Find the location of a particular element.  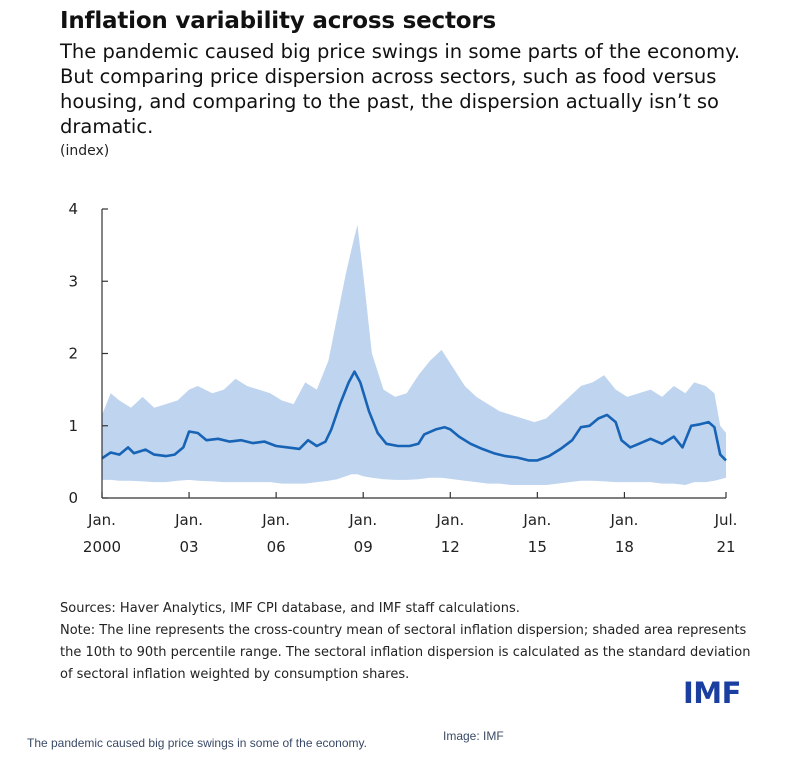

x-tick-label-year: 21 is located at coordinates (725, 547).